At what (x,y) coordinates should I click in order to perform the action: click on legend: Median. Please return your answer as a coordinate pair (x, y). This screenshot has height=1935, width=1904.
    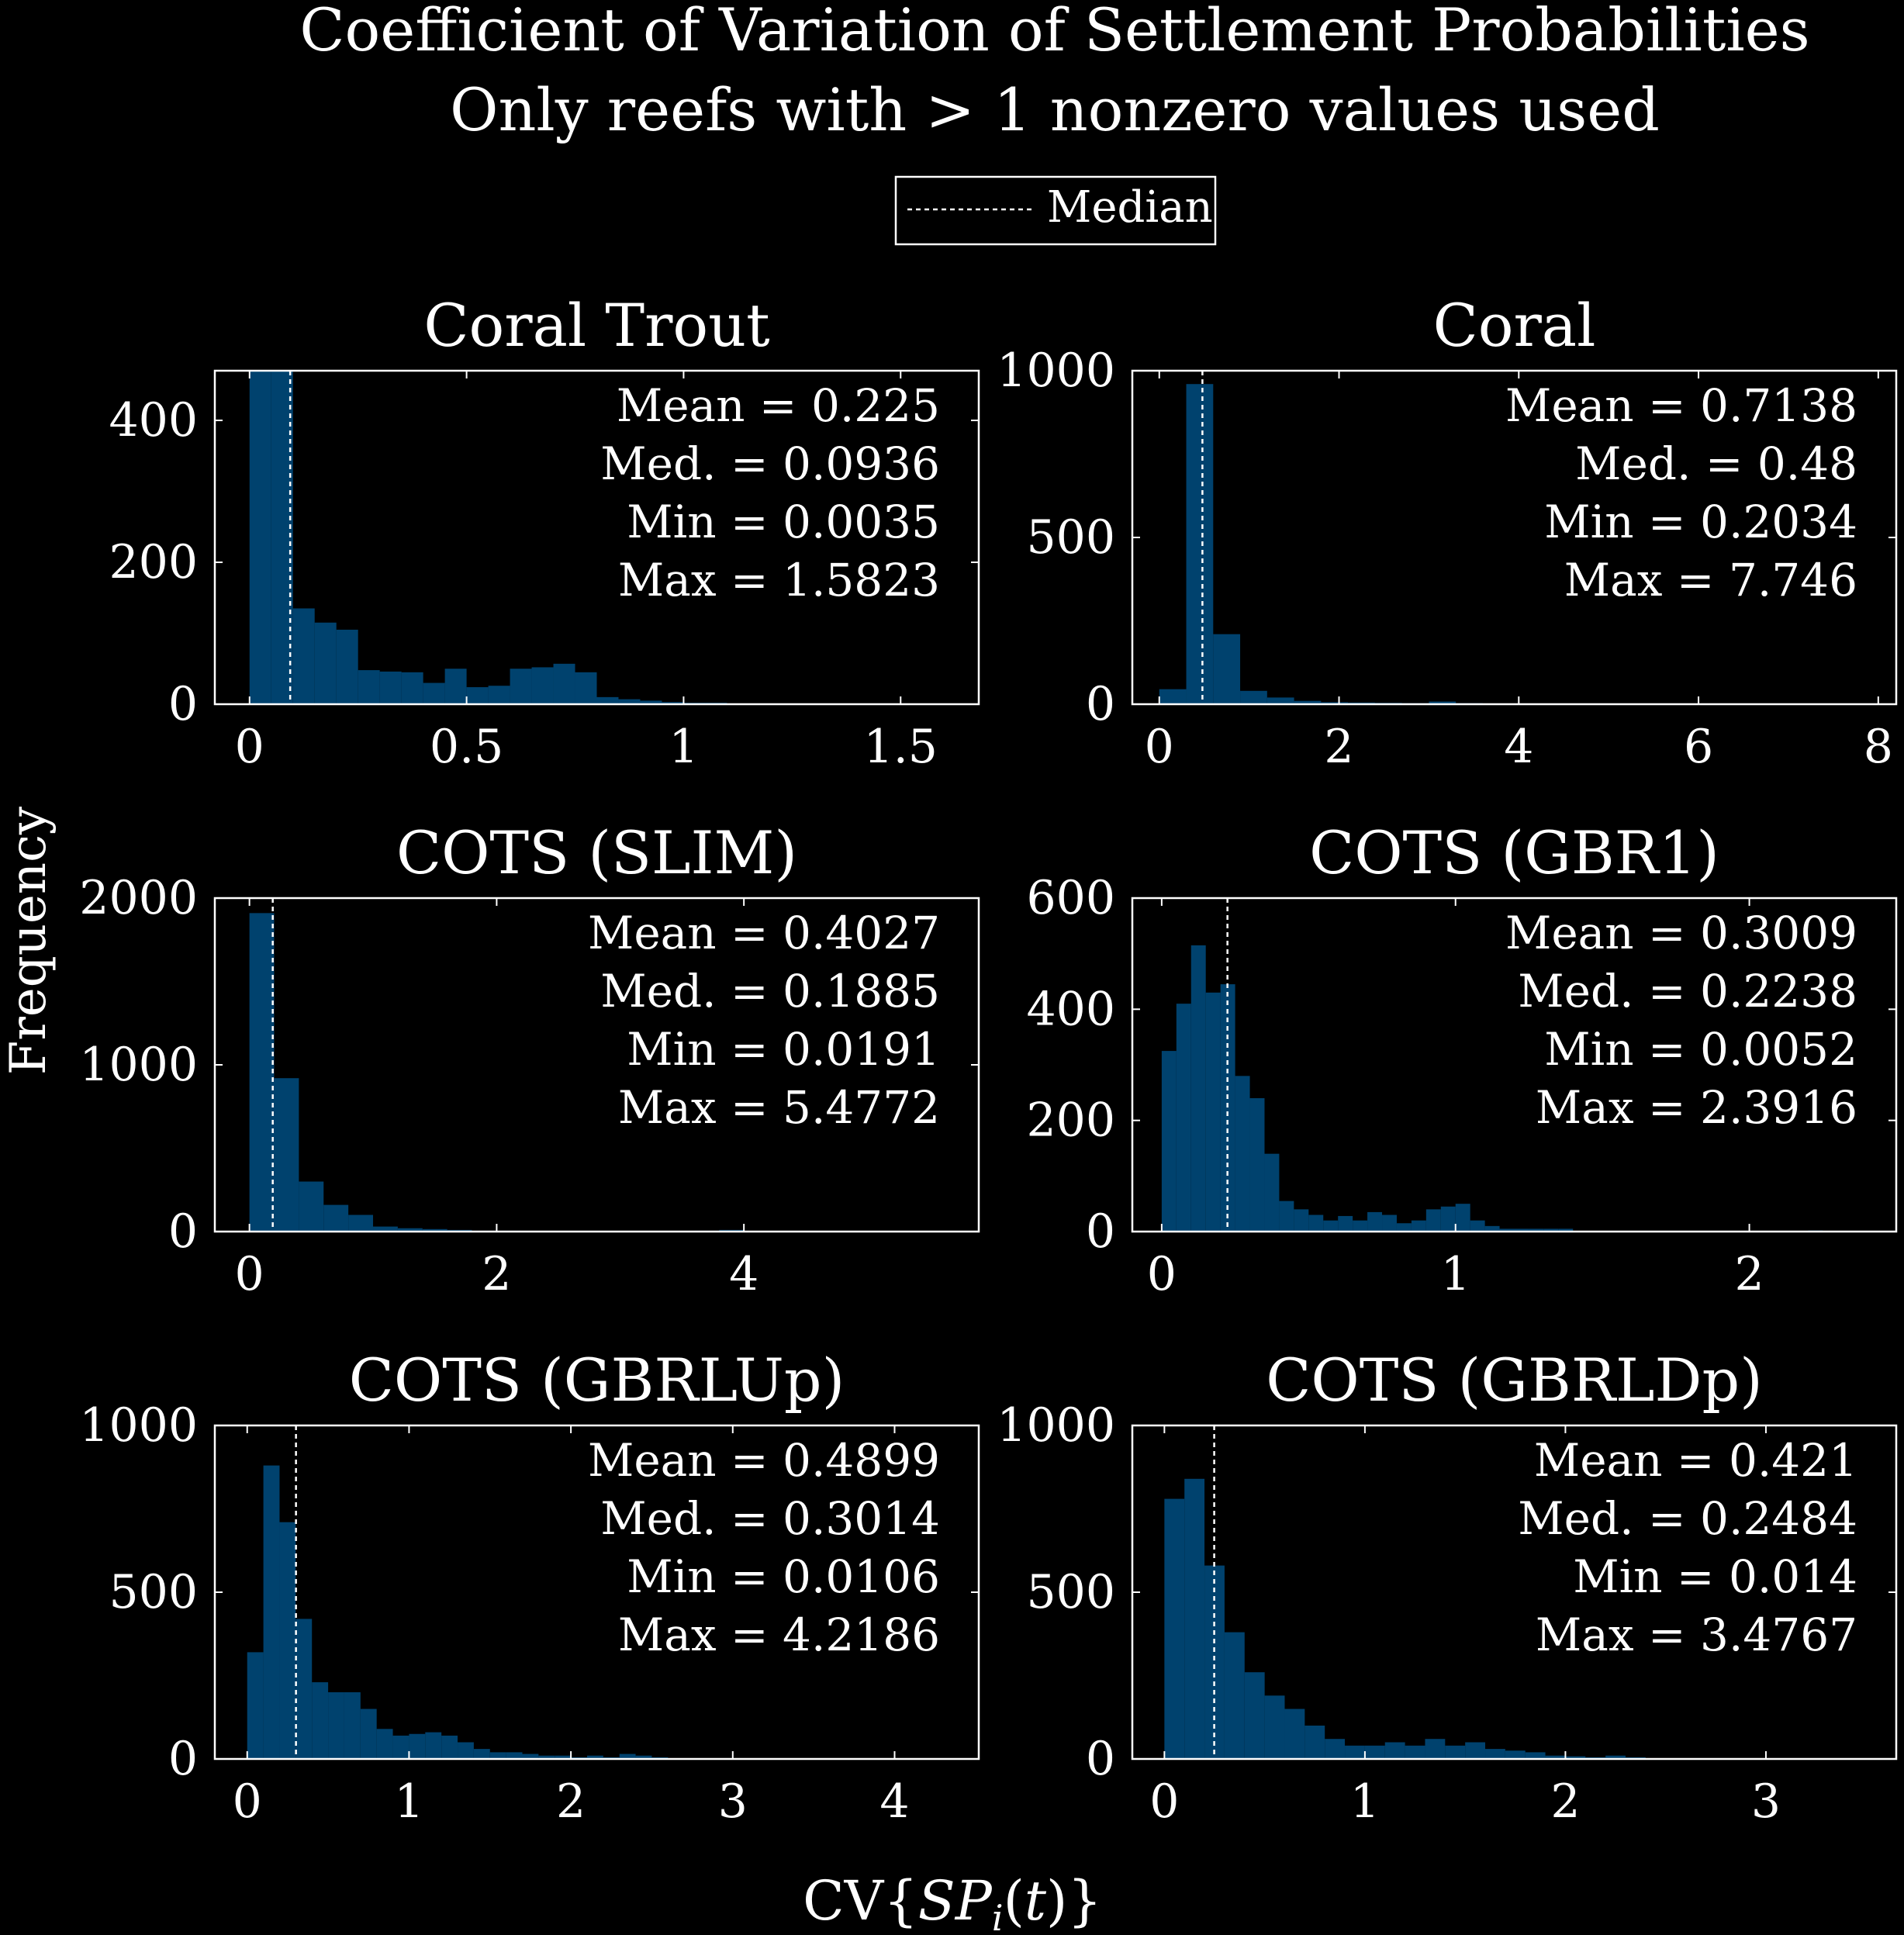
    Looking at the image, I should click on (1056, 210).